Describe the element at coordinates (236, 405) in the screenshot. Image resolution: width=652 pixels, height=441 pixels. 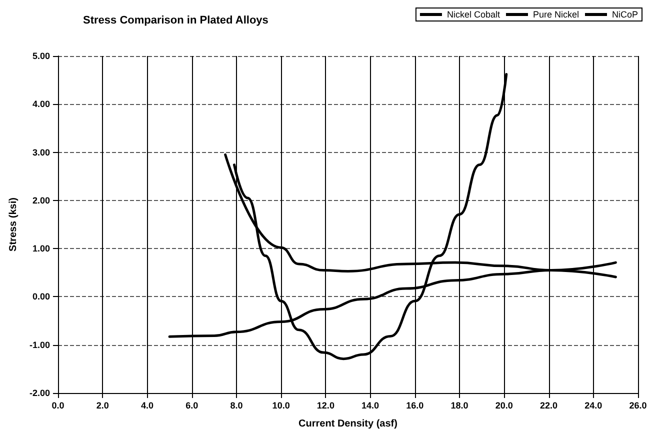
I see `x-tick-label: 8.0` at that location.